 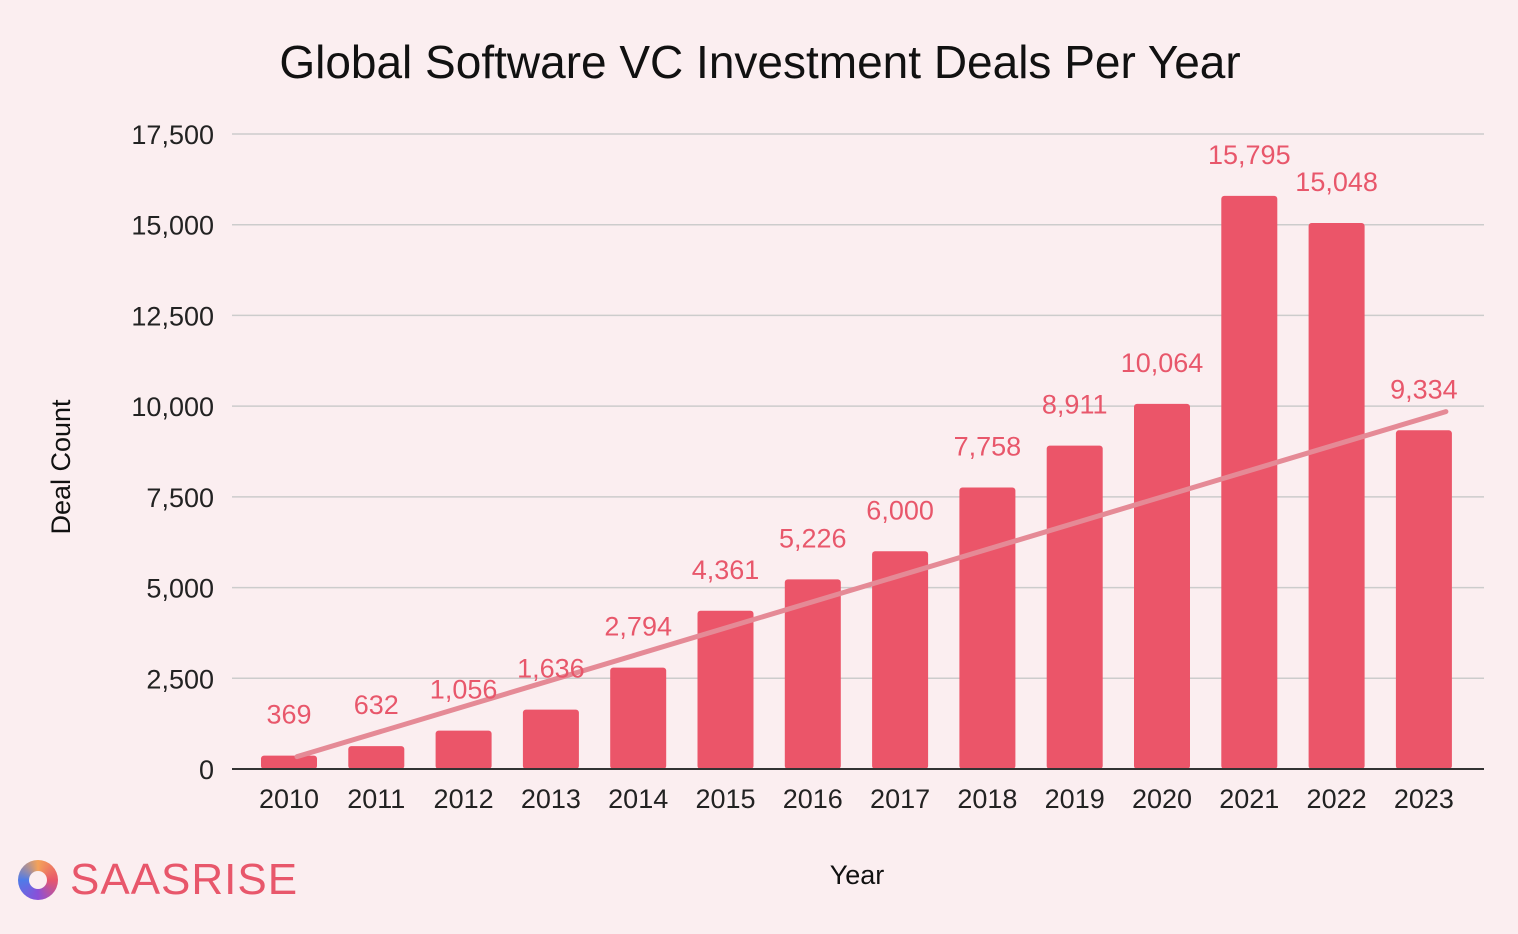 What do you see at coordinates (289, 762) in the screenshot?
I see `bar-2010` at bounding box center [289, 762].